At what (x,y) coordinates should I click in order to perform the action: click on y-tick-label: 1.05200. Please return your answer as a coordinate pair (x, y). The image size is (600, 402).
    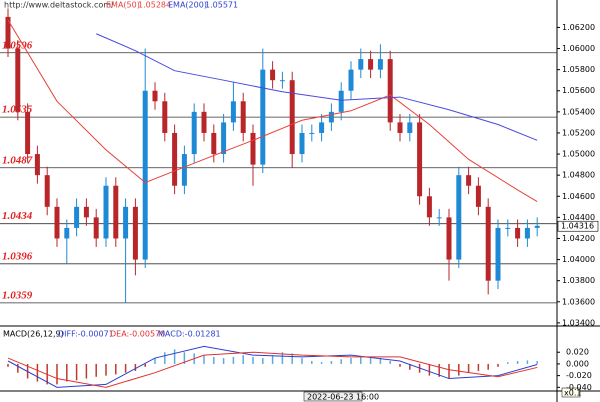
    Looking at the image, I should click on (578, 132).